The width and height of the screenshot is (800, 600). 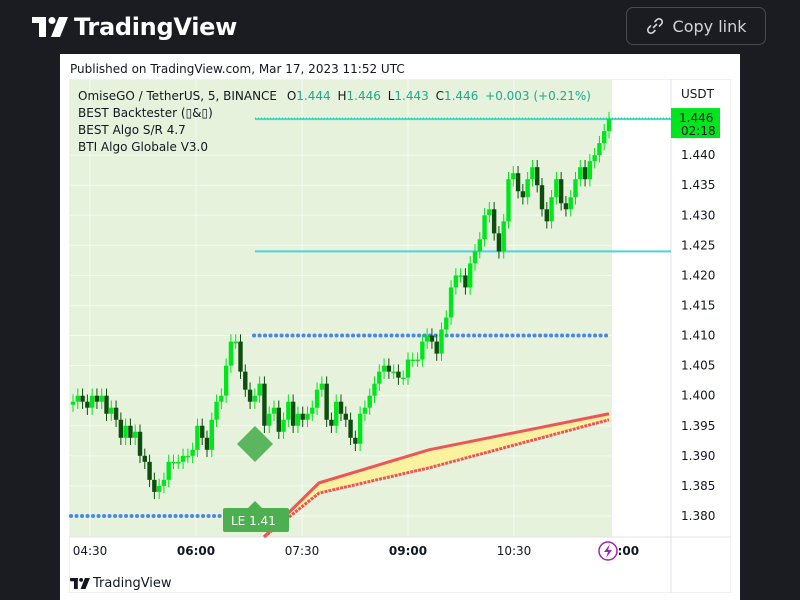 I want to click on band-lower-line, so click(x=436, y=478).